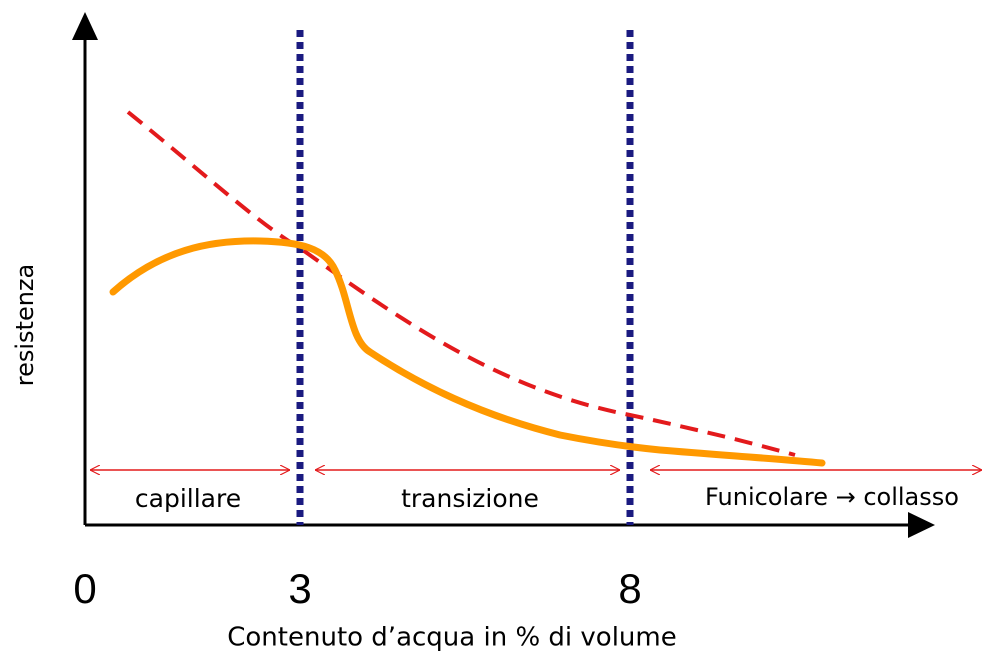 This screenshot has height=659, width=1007. What do you see at coordinates (25, 325) in the screenshot?
I see `y-axis-label: resistenza` at bounding box center [25, 325].